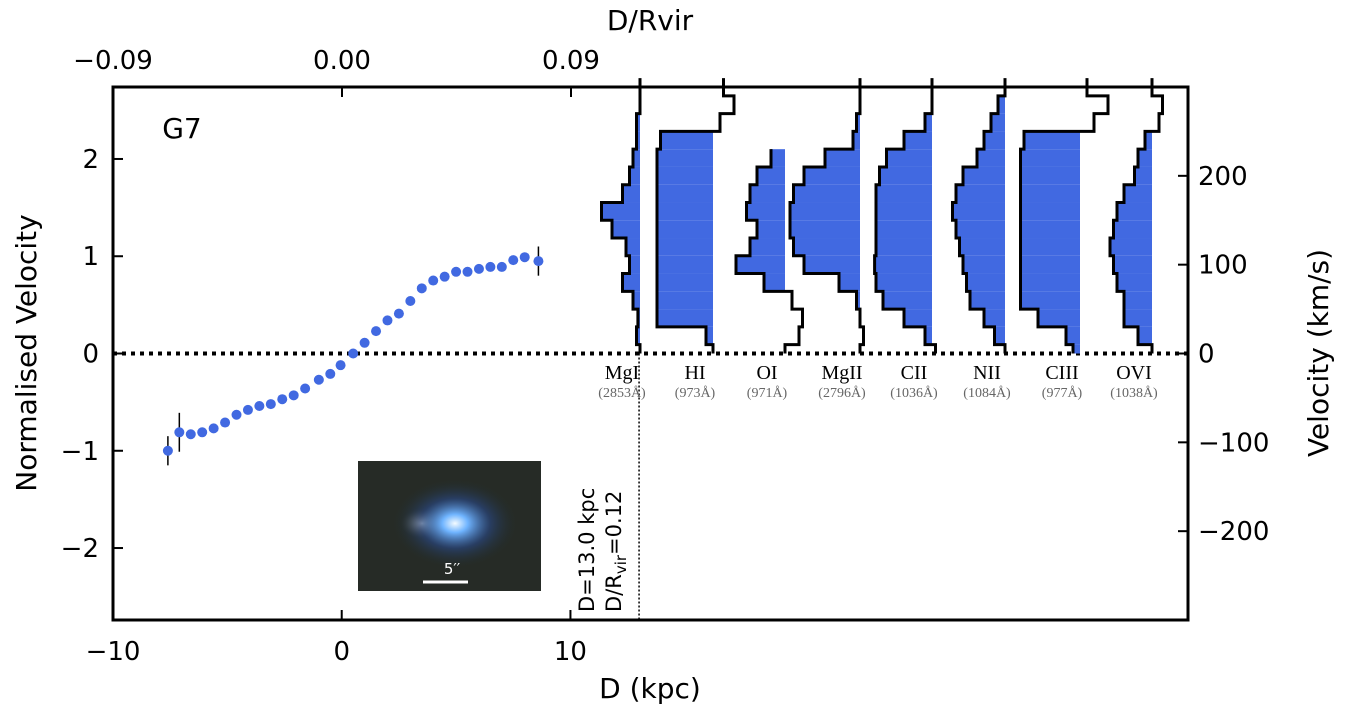 This screenshot has height=715, width=1349. I want to click on spectrum-wavelength: (977Å), so click(1062, 393).